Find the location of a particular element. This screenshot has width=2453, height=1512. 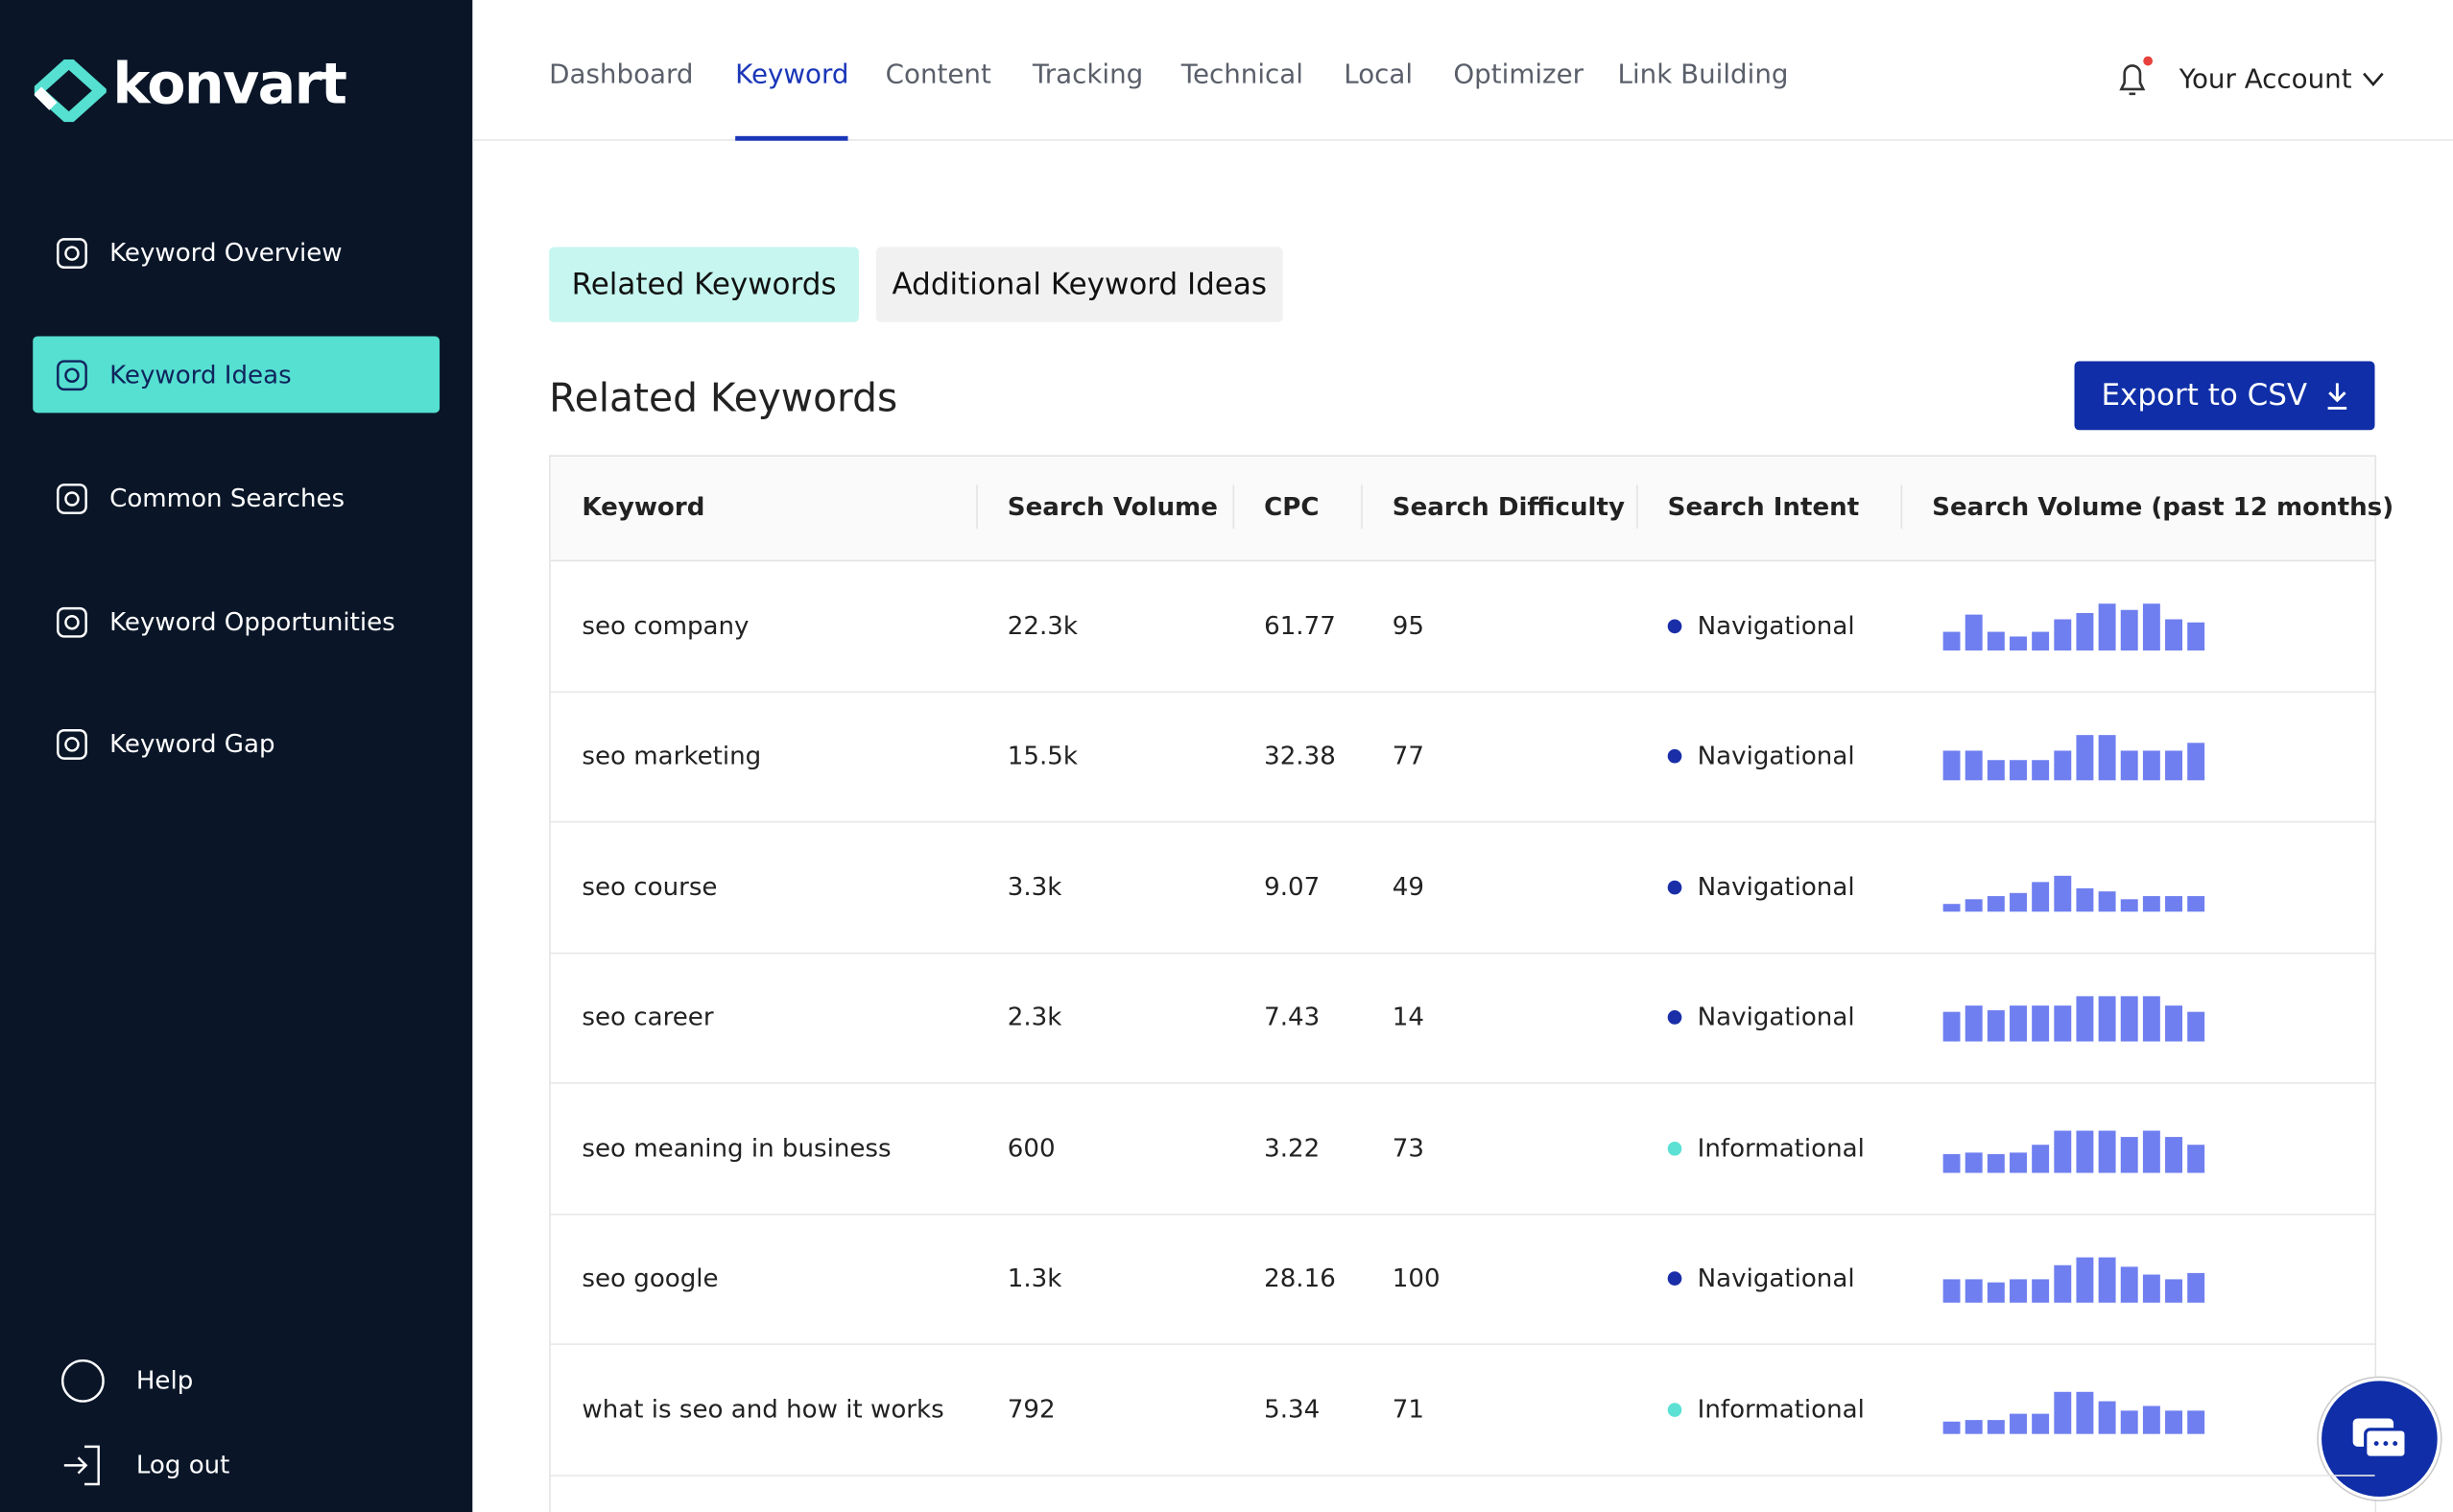

nav-item: Content is located at coordinates (938, 75).